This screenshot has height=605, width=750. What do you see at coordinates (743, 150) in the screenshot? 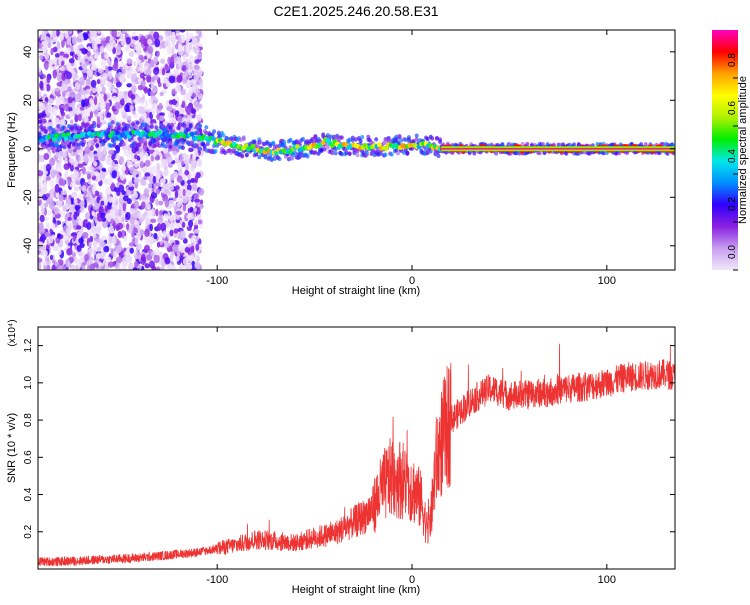
I see `colorbar-label: Normalized spectral amplitude` at bounding box center [743, 150].